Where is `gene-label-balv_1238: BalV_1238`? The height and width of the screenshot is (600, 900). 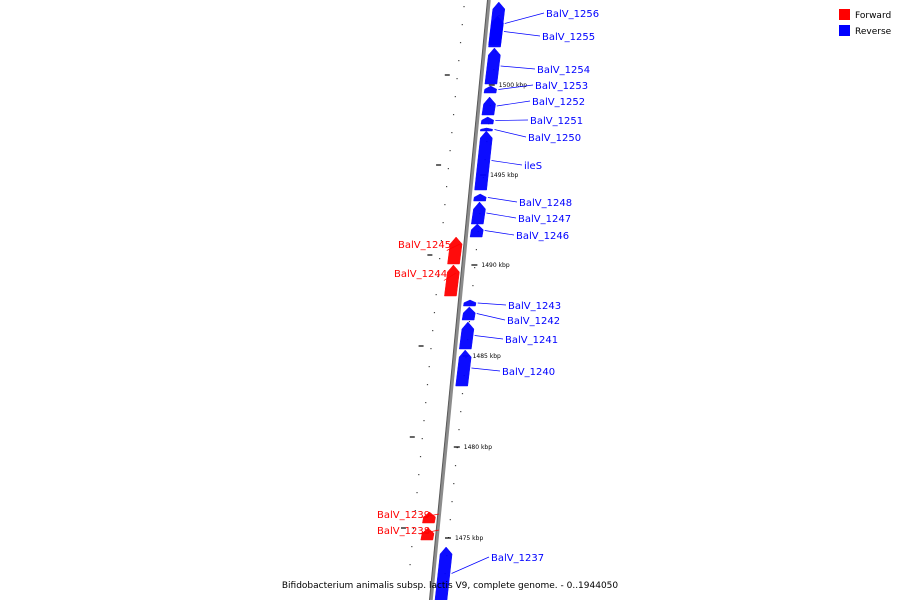
gene-label-balv_1238: BalV_1238 is located at coordinates (403, 531).